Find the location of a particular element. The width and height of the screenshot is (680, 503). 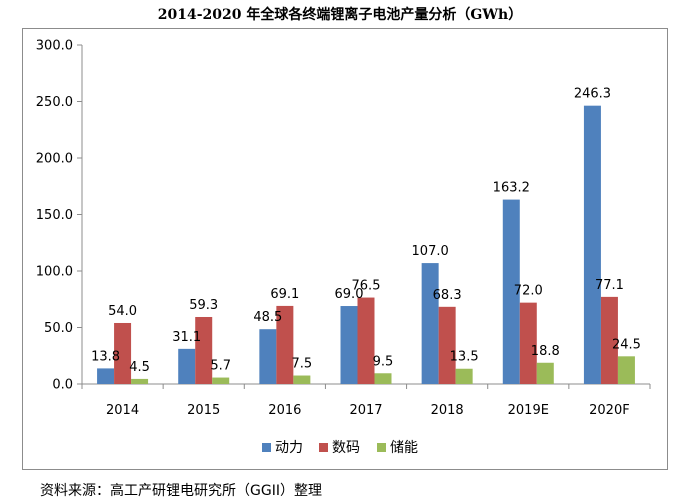

legend: 动力 数码 储能 is located at coordinates (340, 448).